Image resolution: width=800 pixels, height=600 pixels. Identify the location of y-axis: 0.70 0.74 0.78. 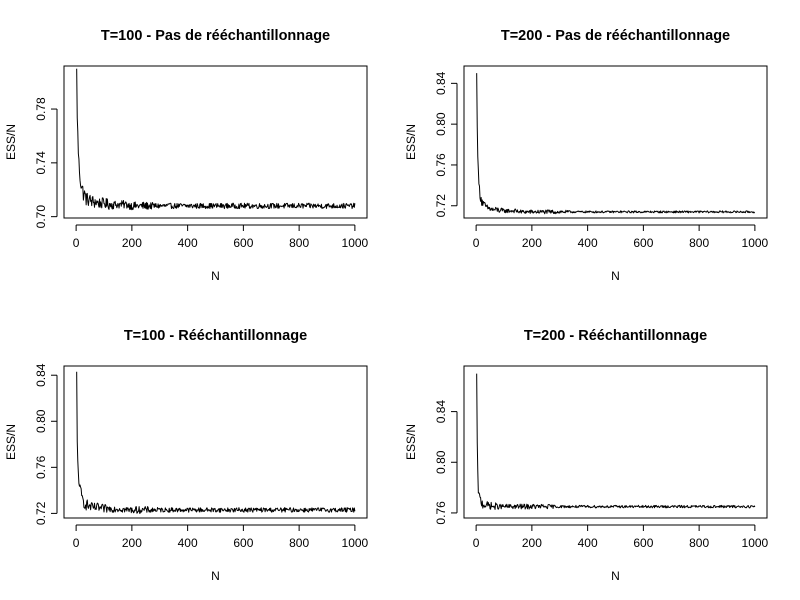
(46, 163).